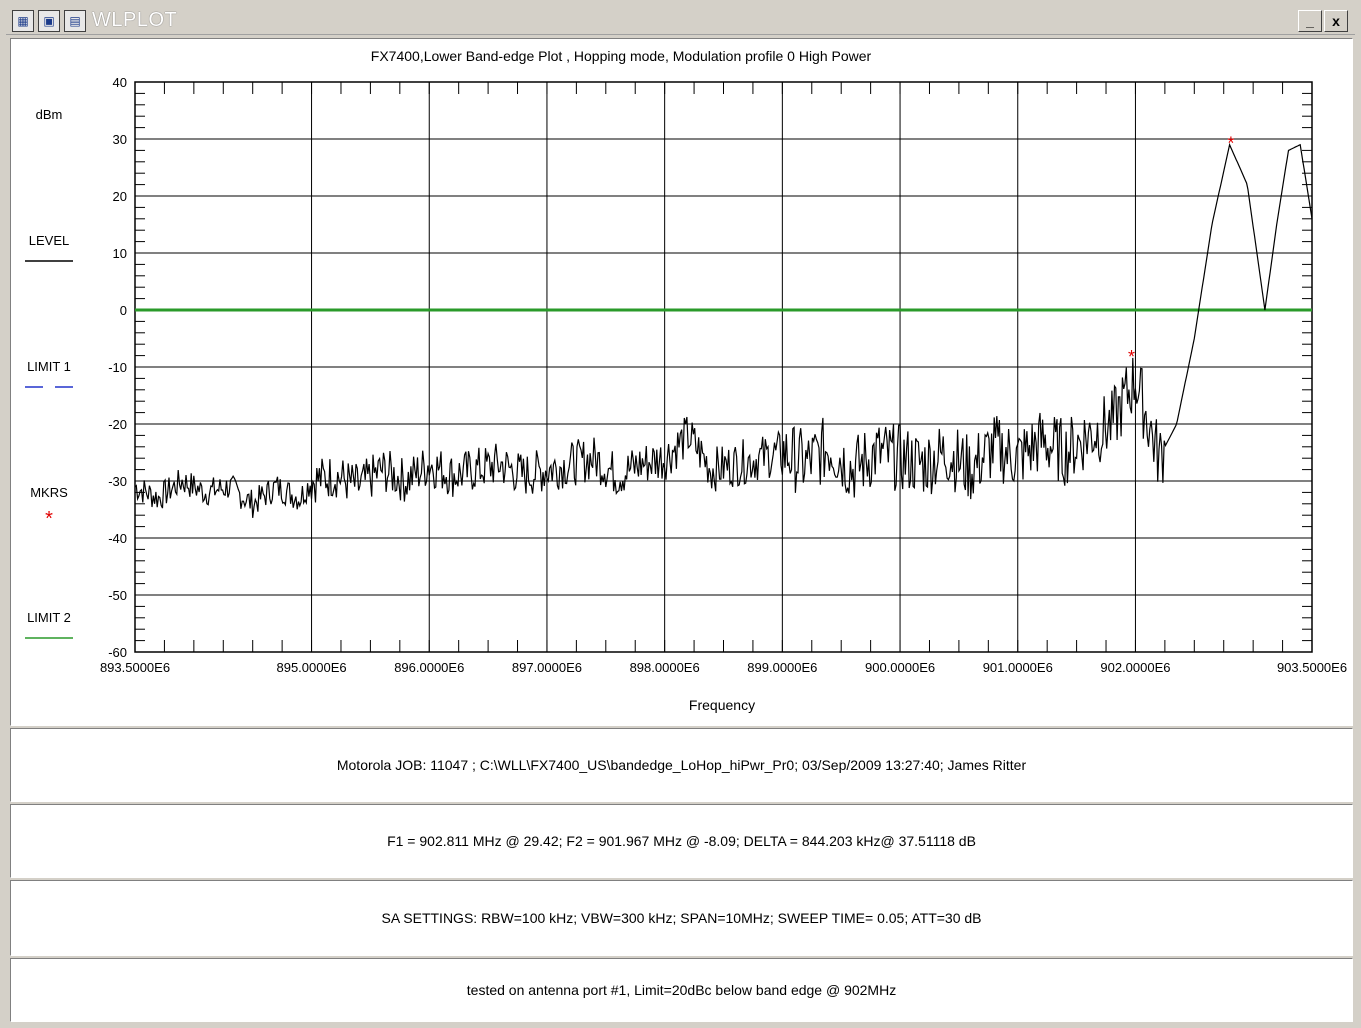 Image resolution: width=1361 pixels, height=1028 pixels. I want to click on legend-label: MKRS, so click(49, 492).